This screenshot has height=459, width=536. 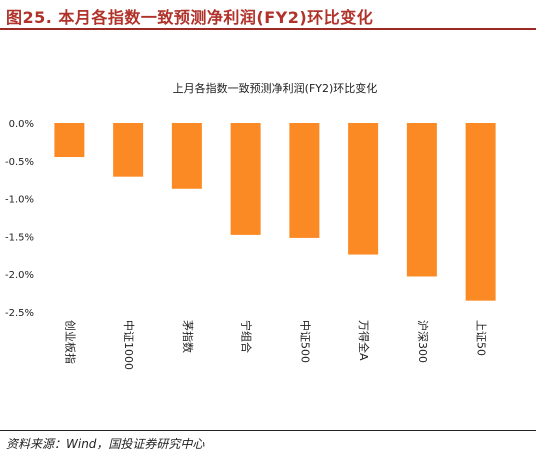 I want to click on y-axis: 0.0% -0.5% -1.0% -1.5% -2.0% -2.5%, so click(x=19, y=219).